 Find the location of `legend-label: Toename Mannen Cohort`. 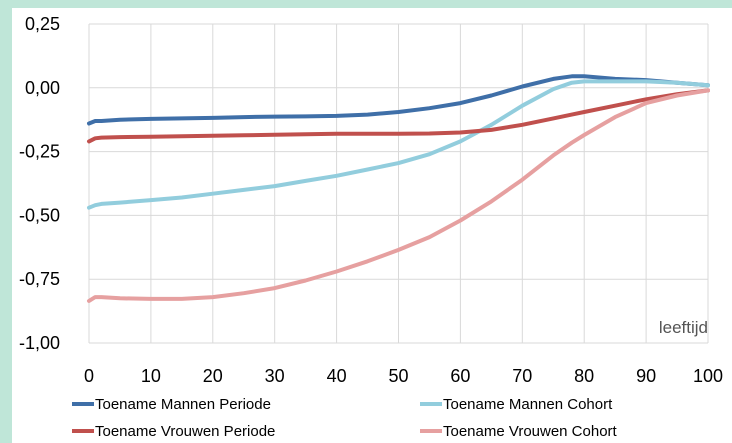

legend-label: Toename Mannen Cohort is located at coordinates (528, 404).